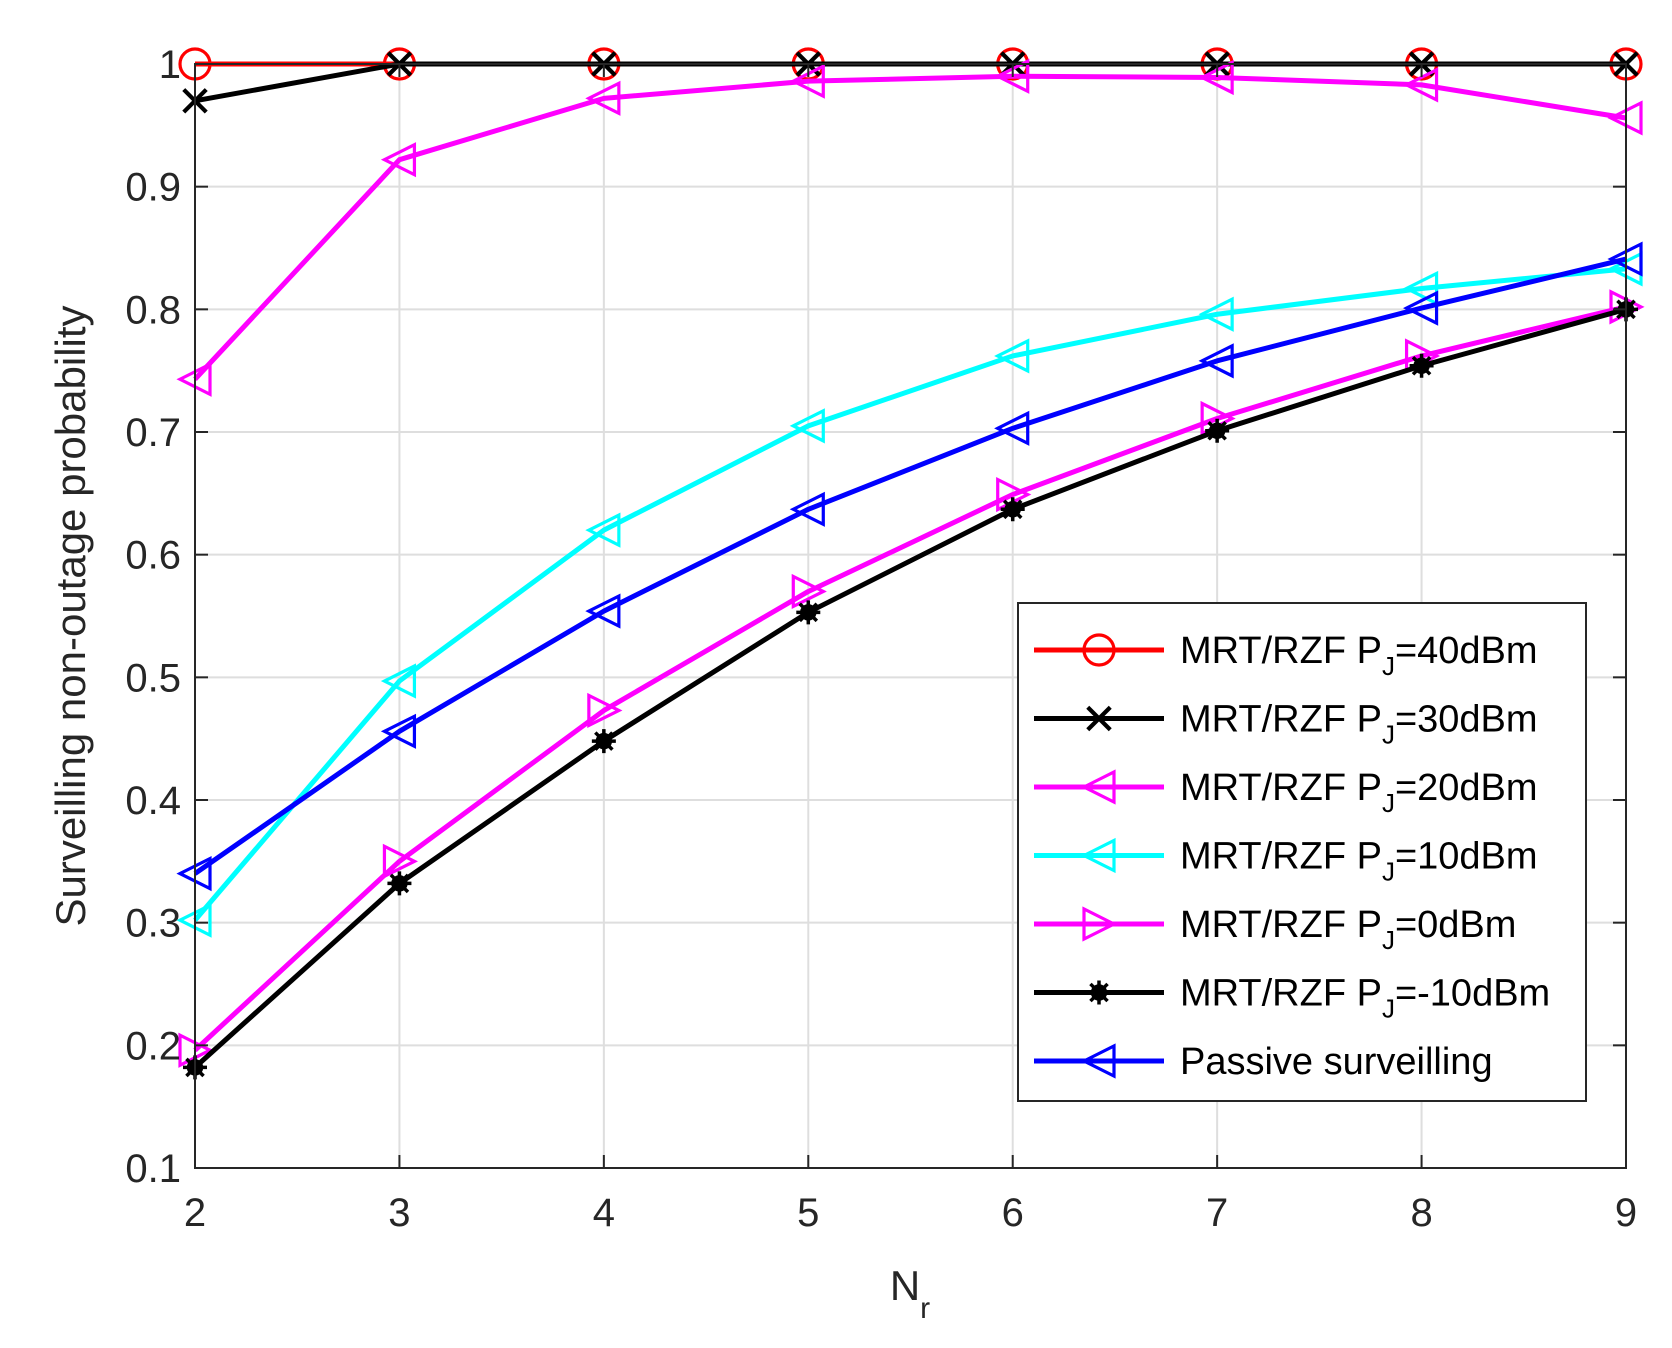 This screenshot has height=1348, width=1672. I want to click on legend-label: MRT/RZF PJ=40dBm, so click(1359, 655).